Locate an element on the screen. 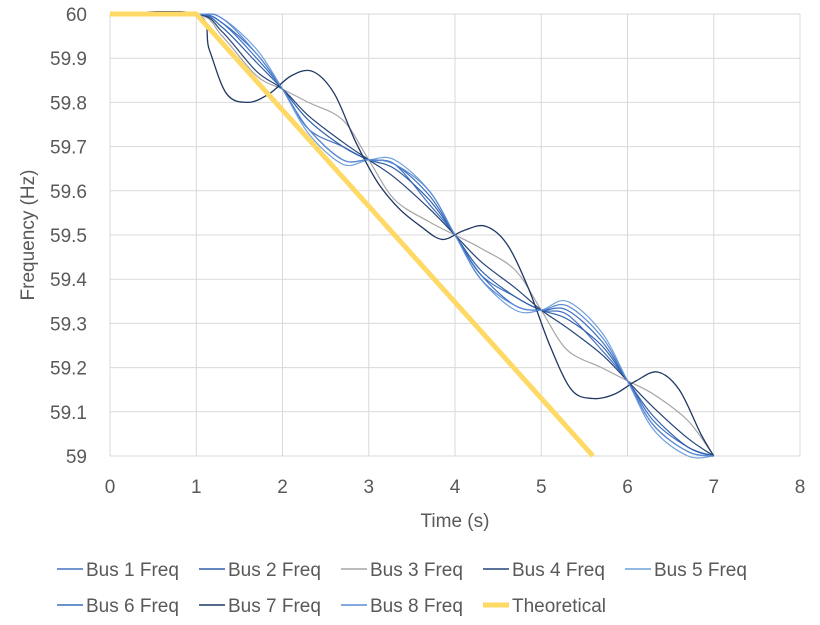 The width and height of the screenshot is (820, 625). x-tick-label: 0 is located at coordinates (110, 487).